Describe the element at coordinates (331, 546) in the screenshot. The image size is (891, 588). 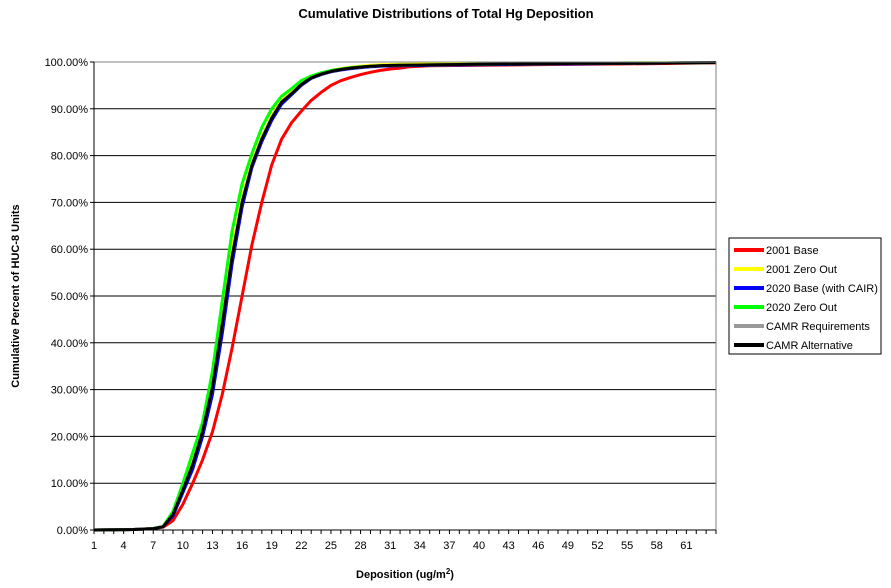
I see `x-tick-label: 25` at that location.